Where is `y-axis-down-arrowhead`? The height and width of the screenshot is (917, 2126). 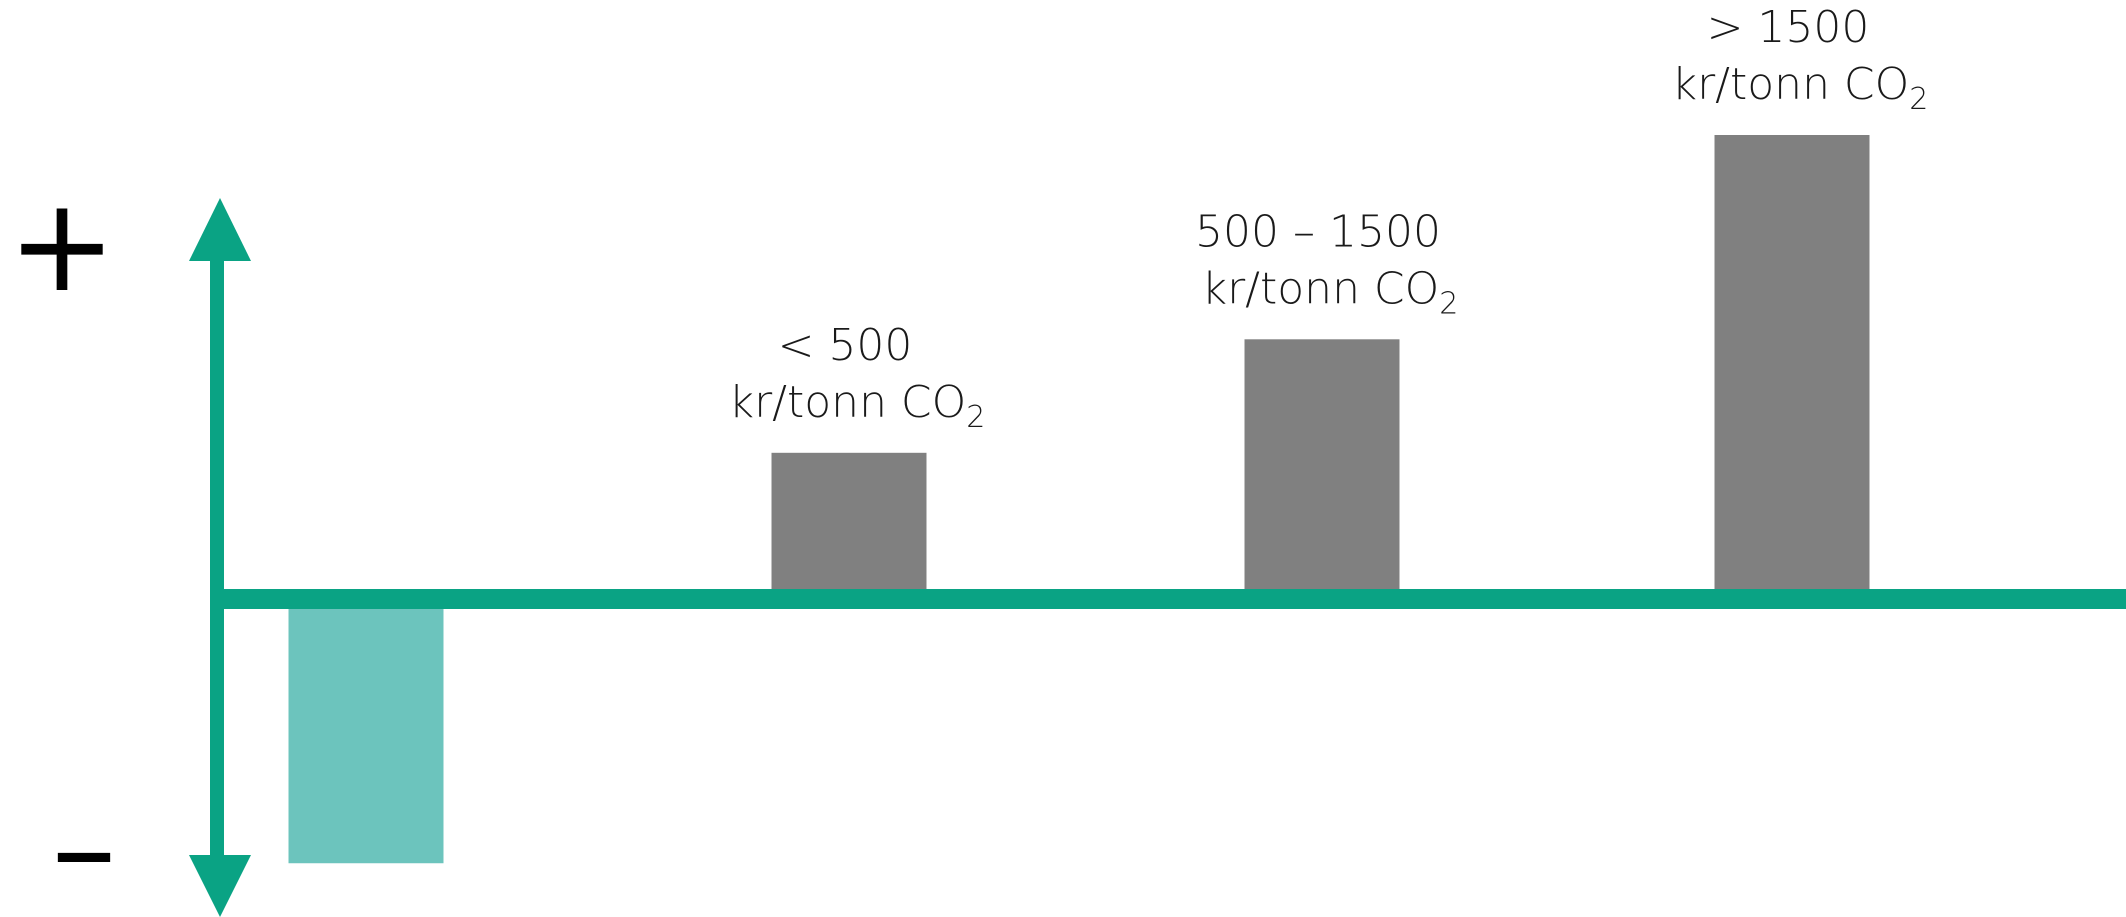 y-axis-down-arrowhead is located at coordinates (220, 886).